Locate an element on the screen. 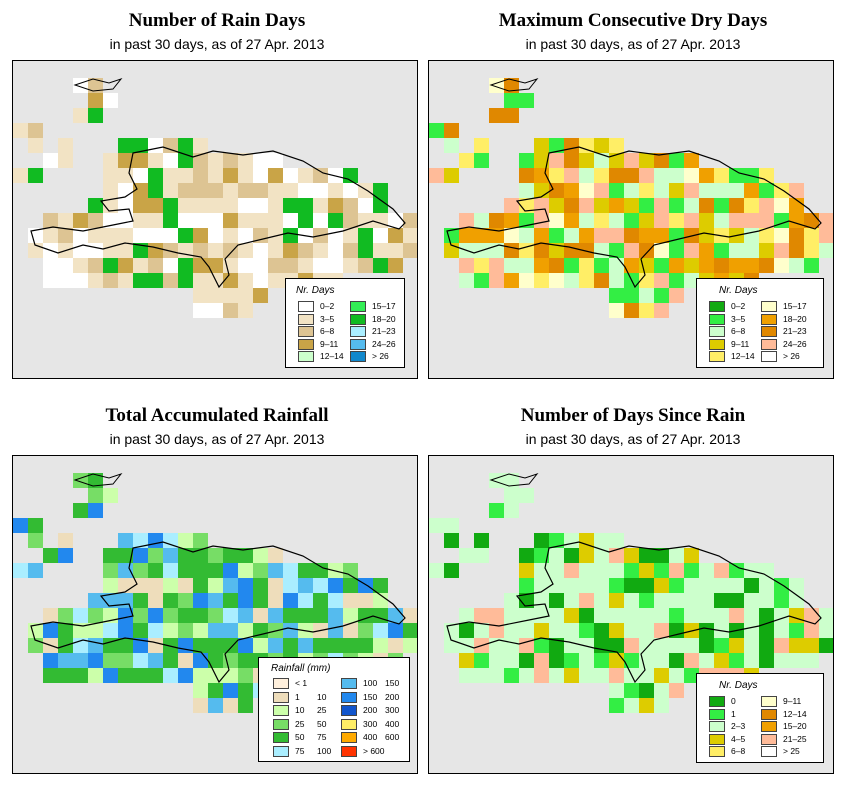  legend-label-upper: 600 is located at coordinates (392, 737).